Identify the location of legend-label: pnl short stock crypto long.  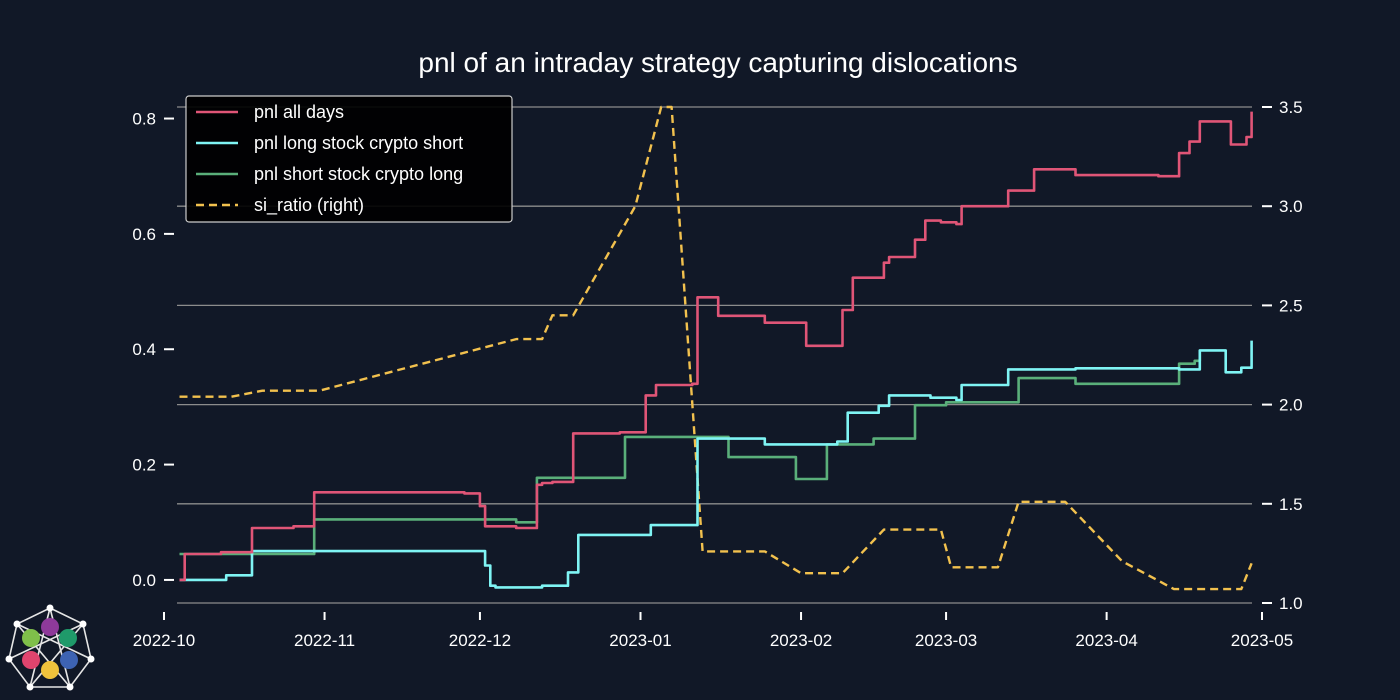
(358, 174).